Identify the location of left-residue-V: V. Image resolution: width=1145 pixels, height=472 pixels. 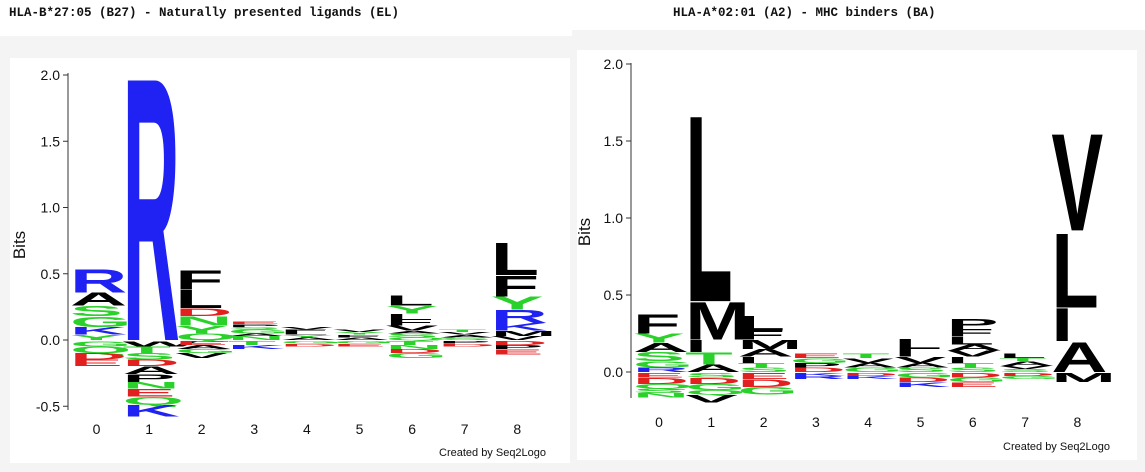
(202, 356).